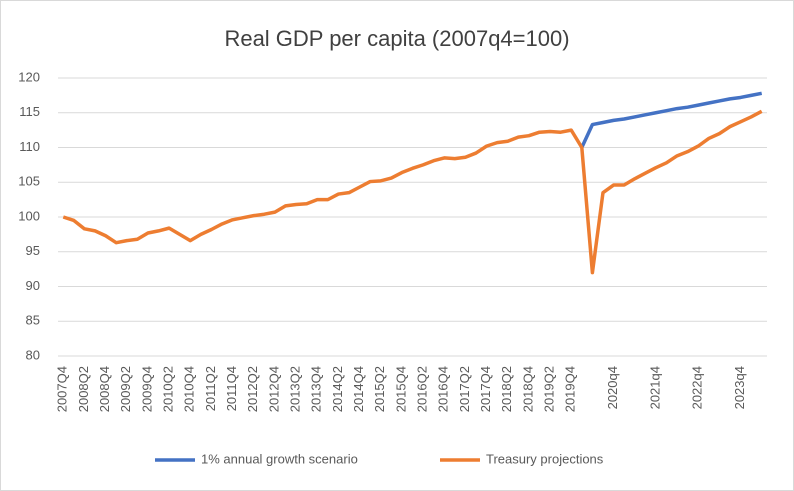  What do you see at coordinates (273, 389) in the screenshot?
I see `x-tick-label: 2012Q4` at bounding box center [273, 389].